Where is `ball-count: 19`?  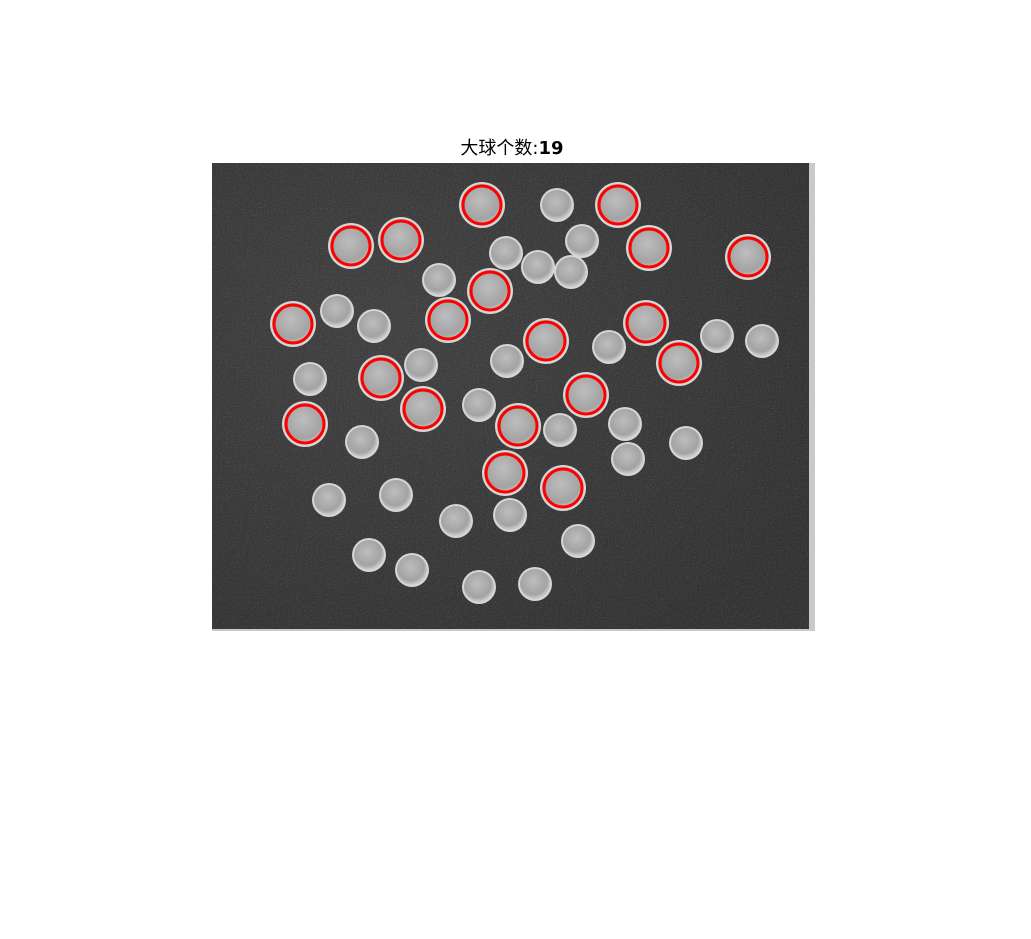 ball-count: 19 is located at coordinates (551, 148).